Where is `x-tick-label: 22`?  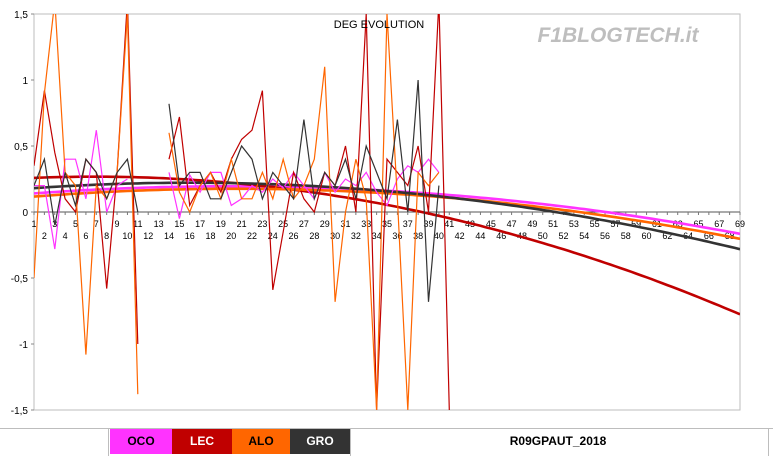
x-tick-label: 22 is located at coordinates (252, 236).